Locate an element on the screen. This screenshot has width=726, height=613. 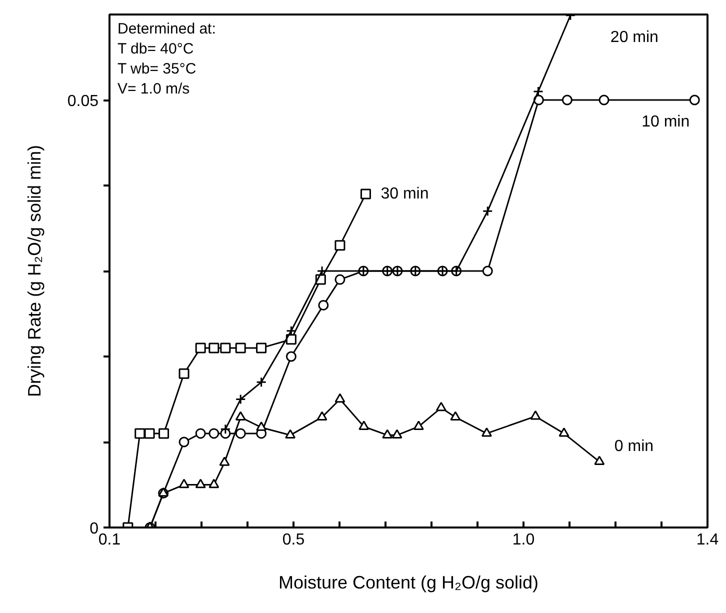
x-tick-label: 0.5 is located at coordinates (293, 540).